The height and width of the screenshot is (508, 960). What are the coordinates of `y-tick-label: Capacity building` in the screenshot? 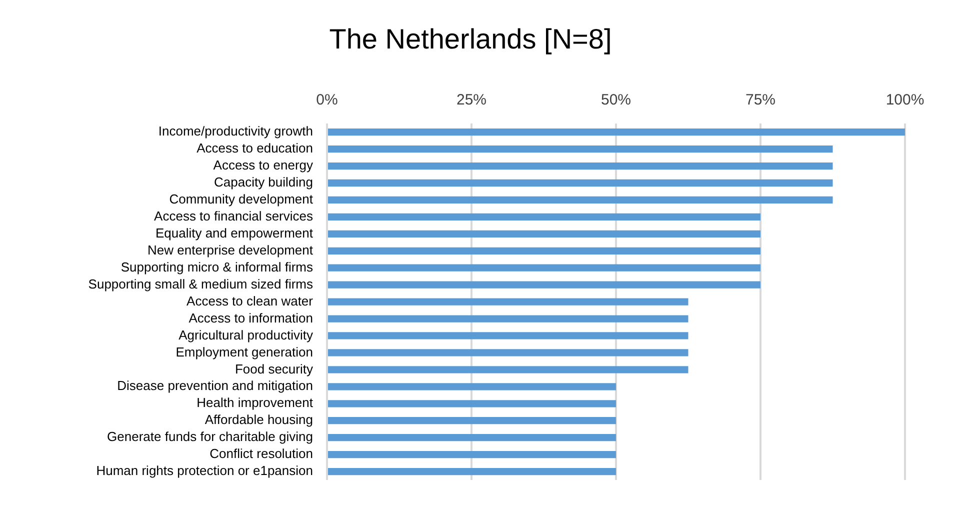 It's located at (263, 182).